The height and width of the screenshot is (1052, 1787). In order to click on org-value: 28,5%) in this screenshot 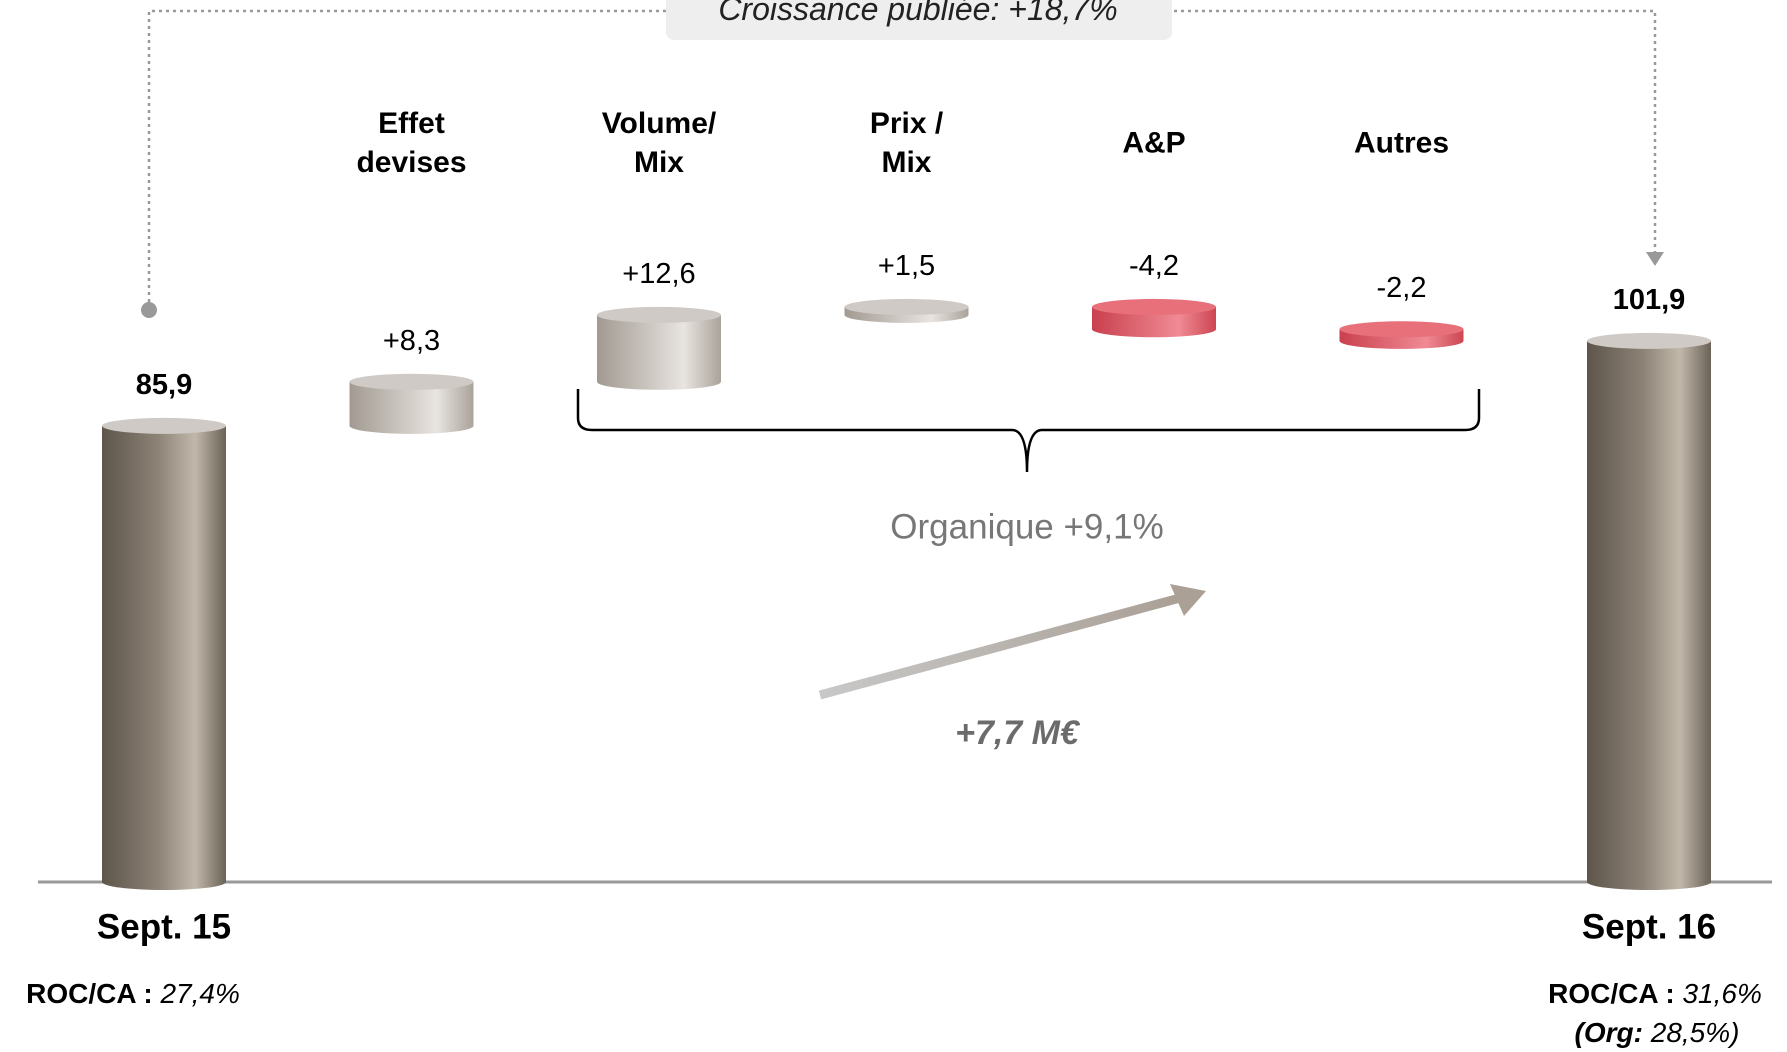, I will do `click(1695, 1032)`.